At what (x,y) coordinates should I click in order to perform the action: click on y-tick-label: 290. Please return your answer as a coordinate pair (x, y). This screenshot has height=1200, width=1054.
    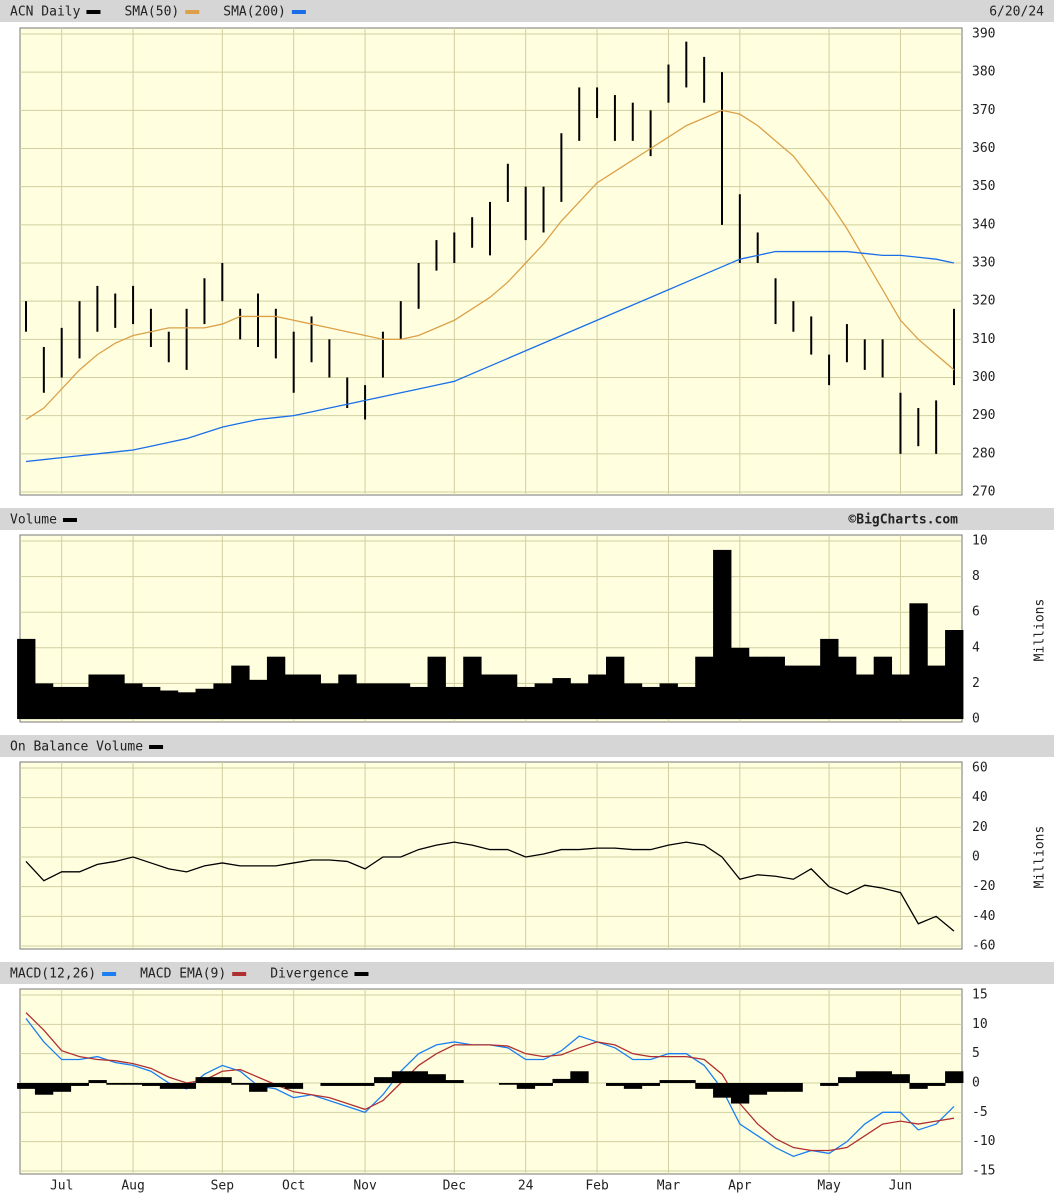
    Looking at the image, I should click on (983, 415).